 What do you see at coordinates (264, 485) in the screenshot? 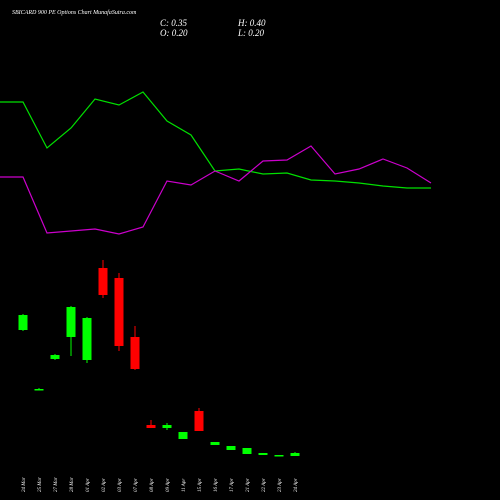
I see `x-tick-label: 22 Apr` at bounding box center [264, 485].